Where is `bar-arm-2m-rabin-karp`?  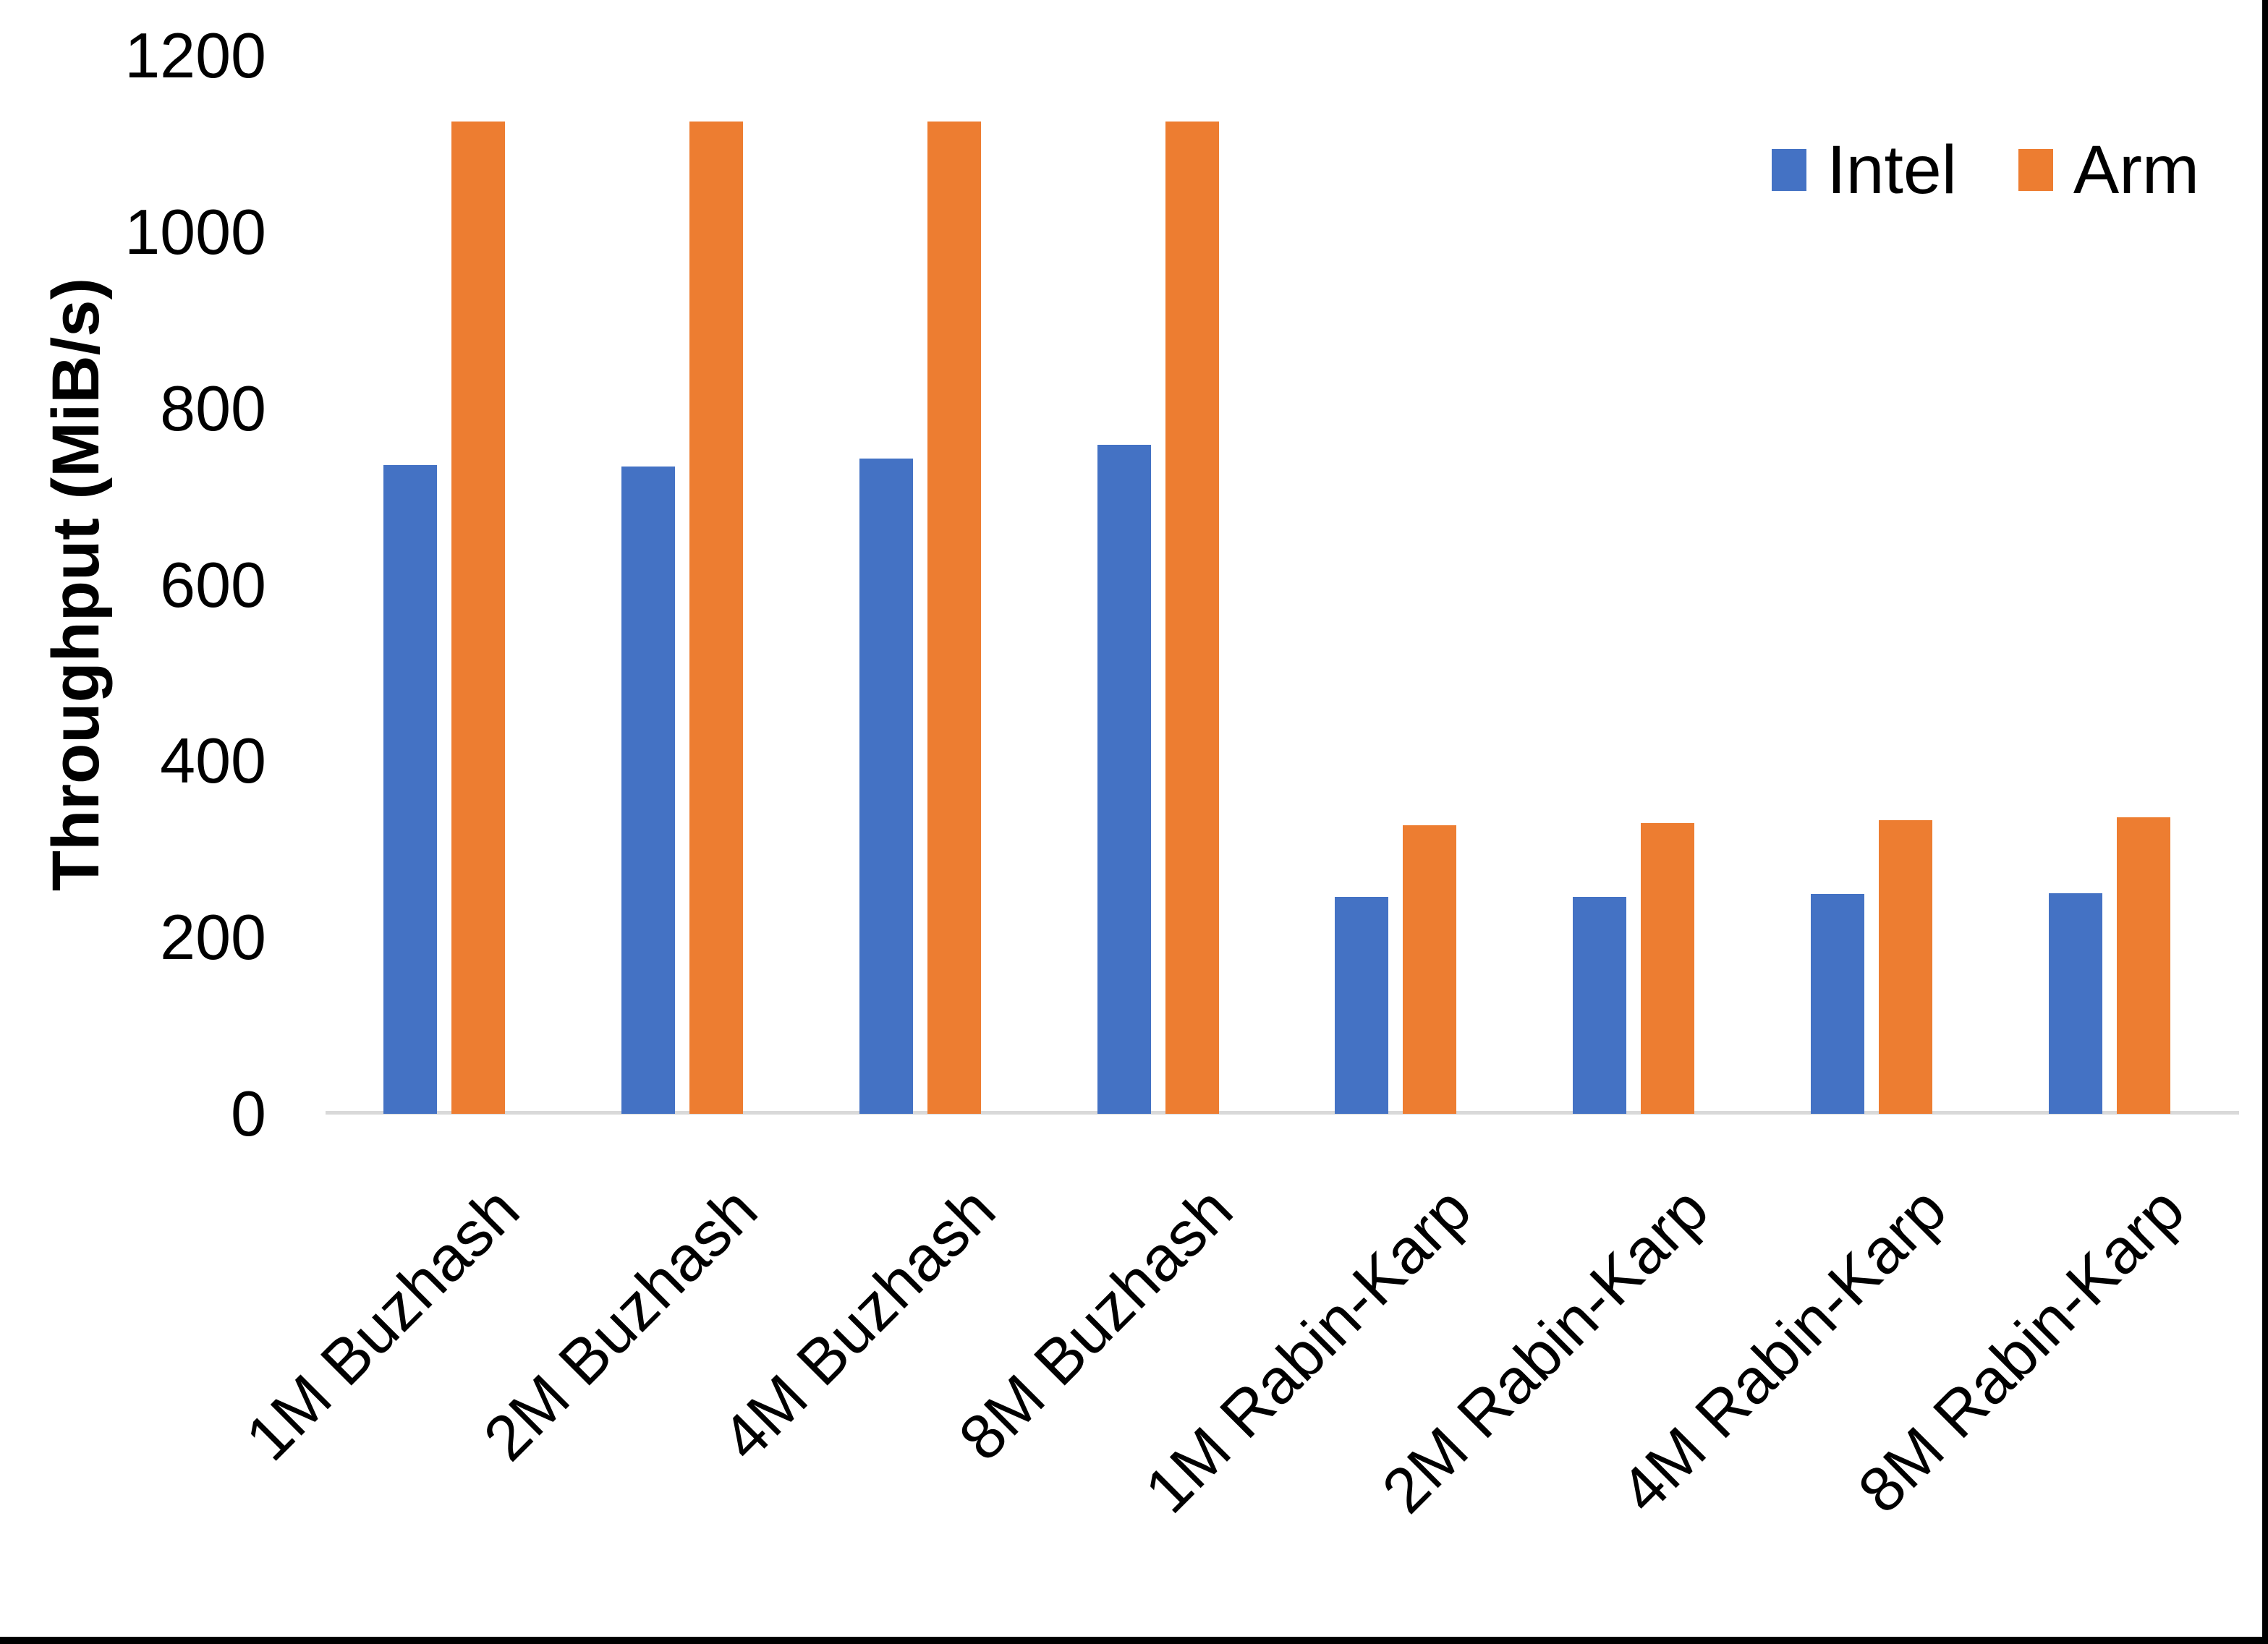
bar-arm-2m-rabin-karp is located at coordinates (1668, 968).